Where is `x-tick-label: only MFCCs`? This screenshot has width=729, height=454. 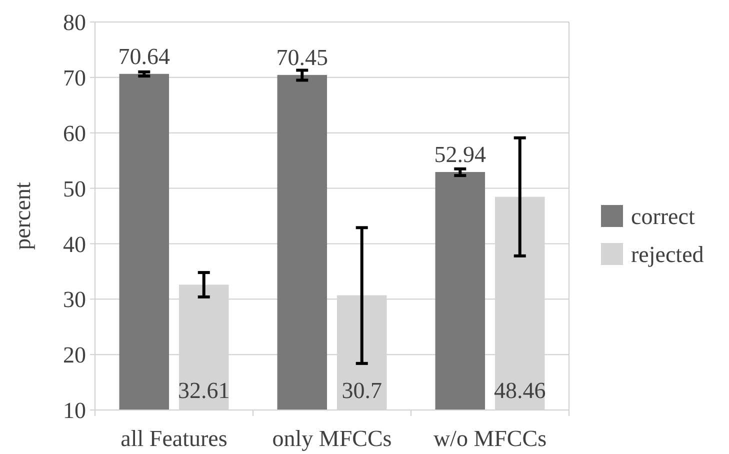 x-tick-label: only MFCCs is located at coordinates (332, 438).